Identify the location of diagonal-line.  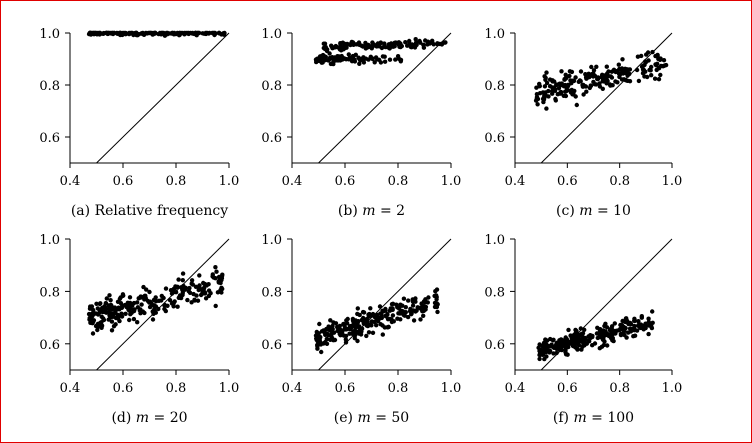
(385, 98).